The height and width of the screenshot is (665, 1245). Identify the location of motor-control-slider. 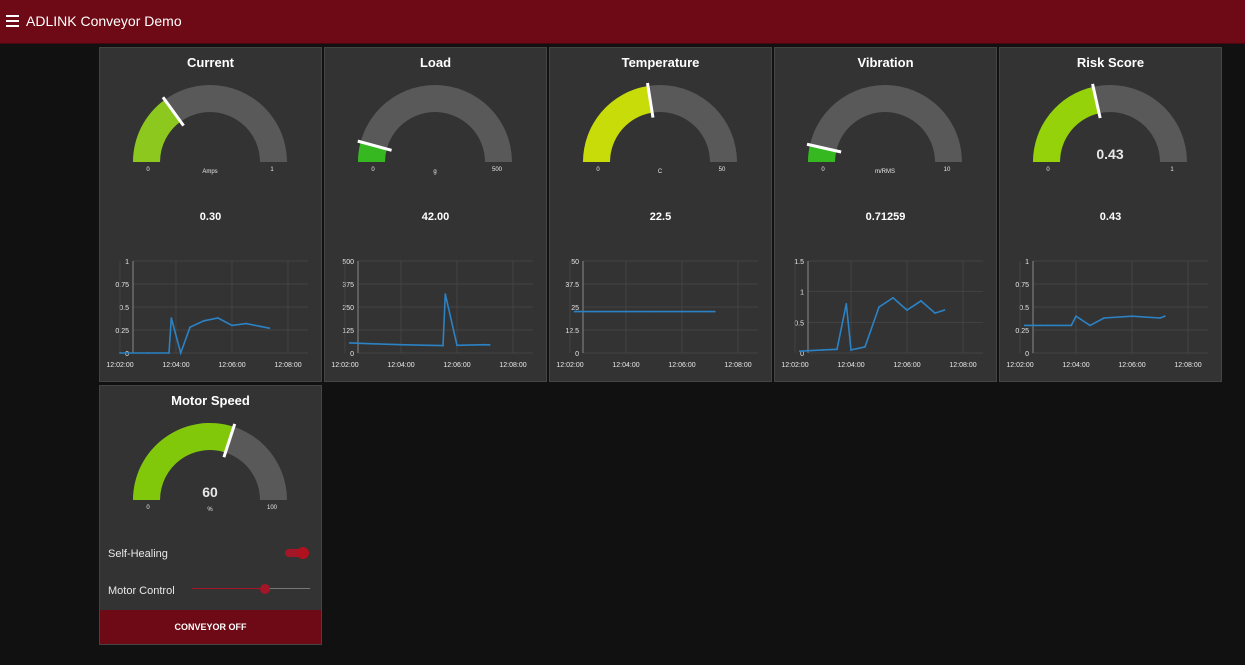
(251, 589).